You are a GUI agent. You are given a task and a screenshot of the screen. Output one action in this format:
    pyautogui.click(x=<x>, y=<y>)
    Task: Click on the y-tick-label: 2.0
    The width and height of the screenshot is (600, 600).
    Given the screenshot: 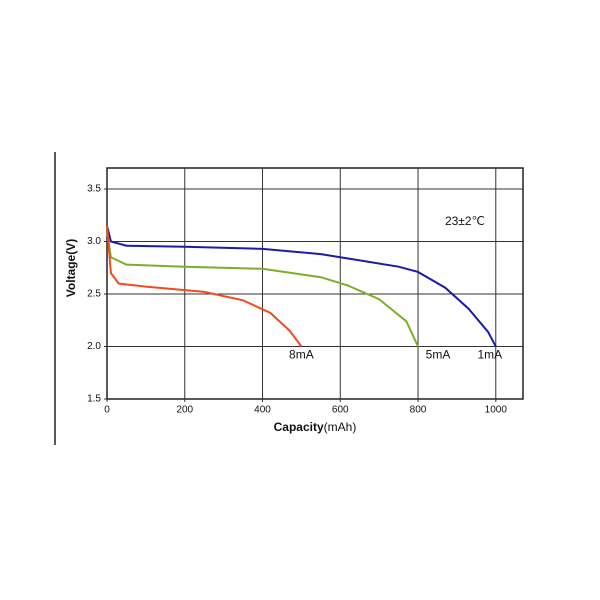 What is the action you would take?
    pyautogui.click(x=94, y=346)
    